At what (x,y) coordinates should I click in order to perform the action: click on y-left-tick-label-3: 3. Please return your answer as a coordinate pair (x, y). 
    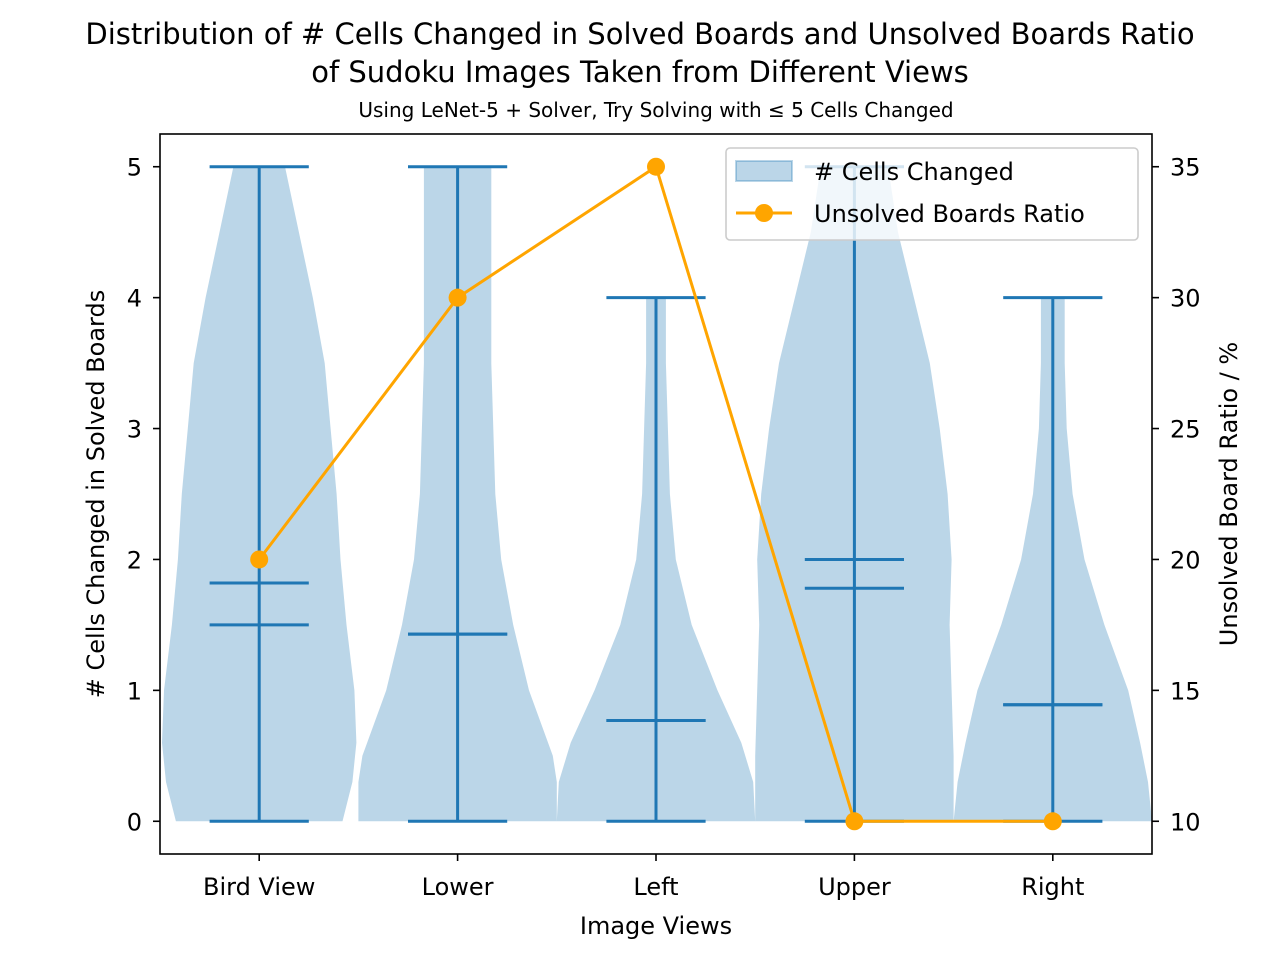
    Looking at the image, I should click on (134, 430).